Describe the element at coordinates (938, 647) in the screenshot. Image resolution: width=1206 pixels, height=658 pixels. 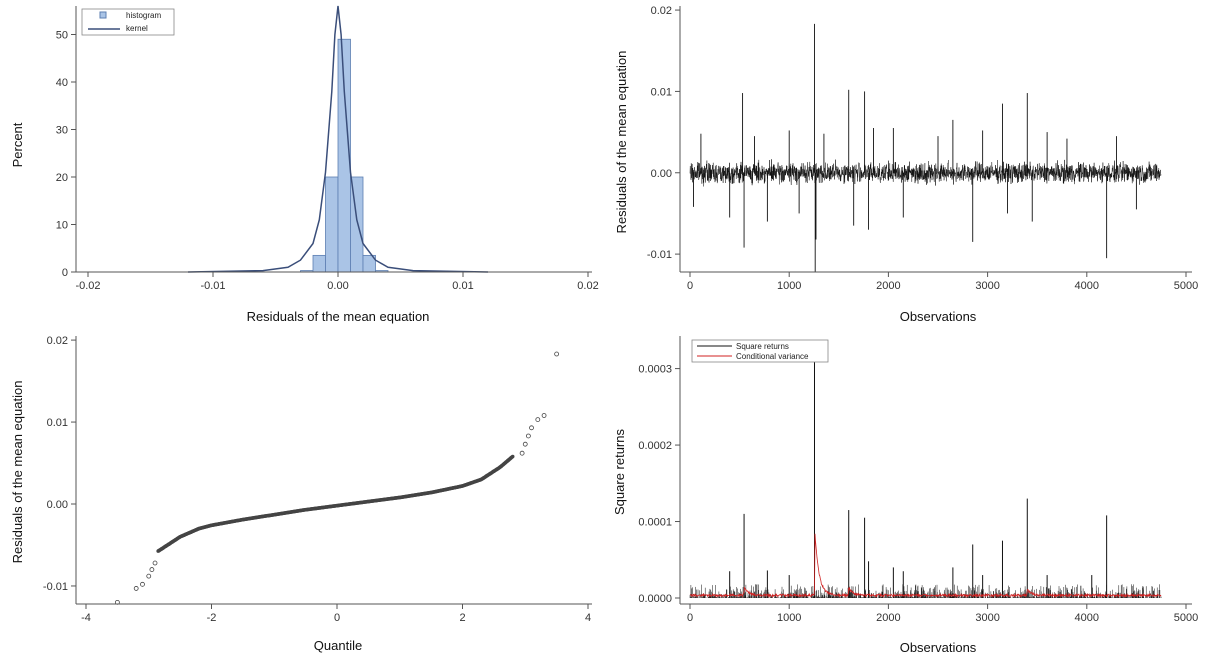
I see `square-returns-x-axis-label: Observations` at that location.